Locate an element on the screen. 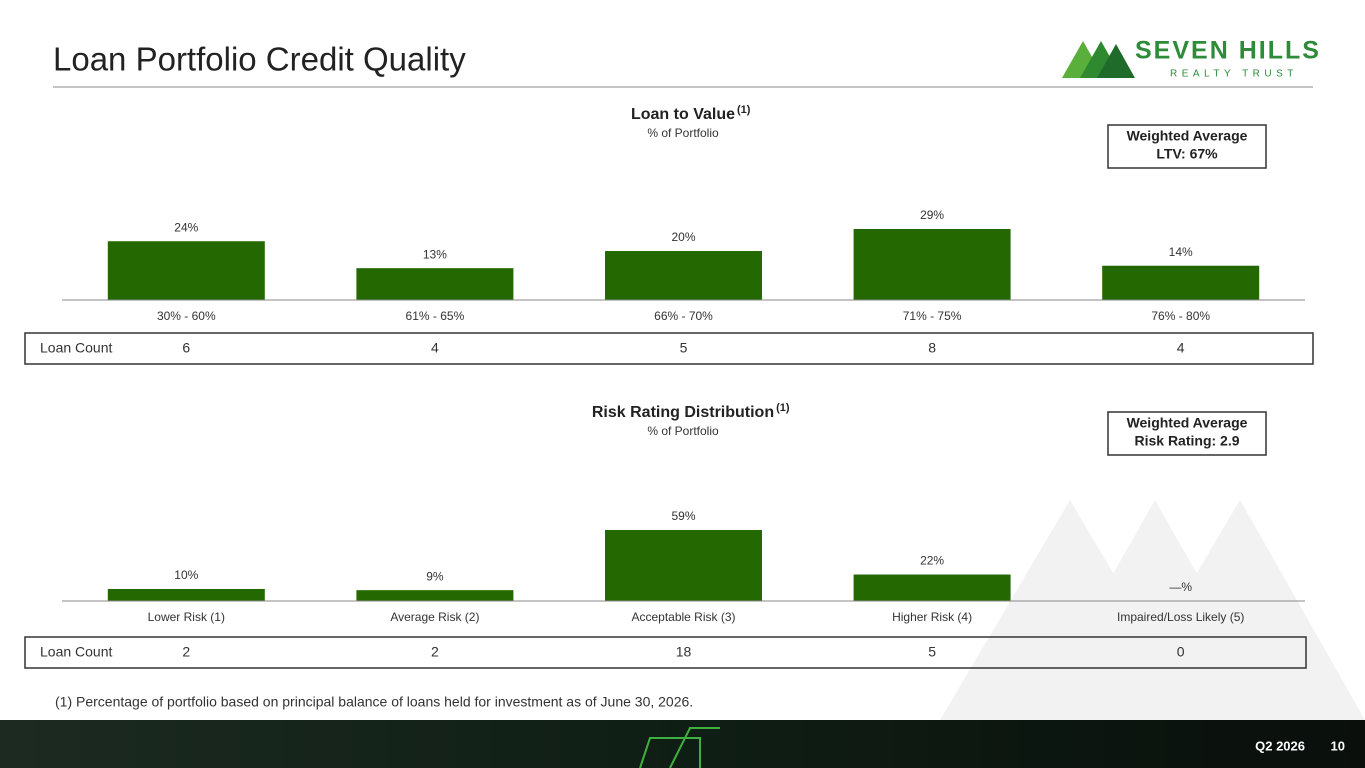 This screenshot has height=768, width=1365. x-tick-label: 71% - 75% is located at coordinates (932, 316).